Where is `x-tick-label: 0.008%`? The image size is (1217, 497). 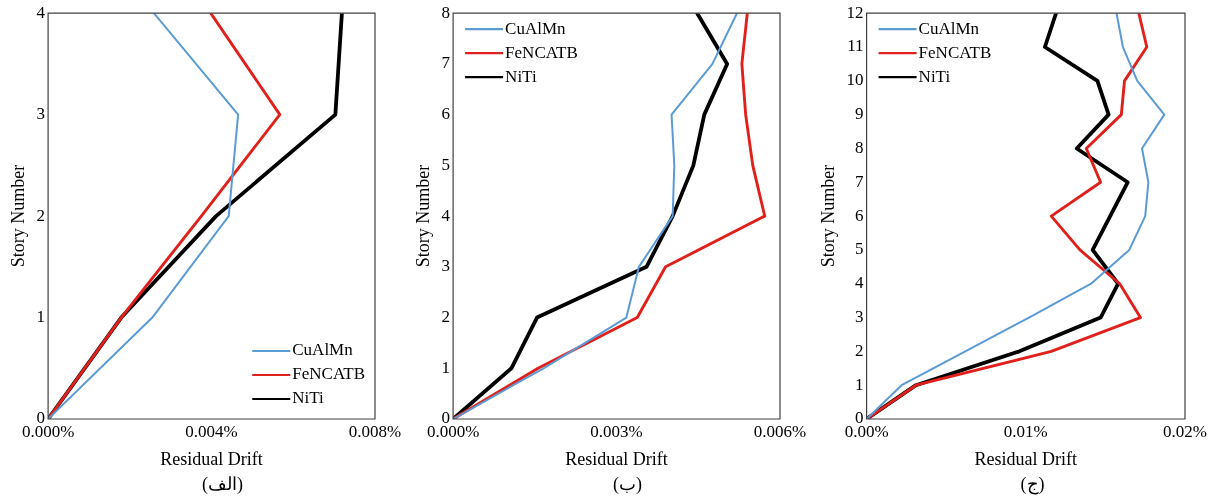 x-tick-label: 0.008% is located at coordinates (375, 431).